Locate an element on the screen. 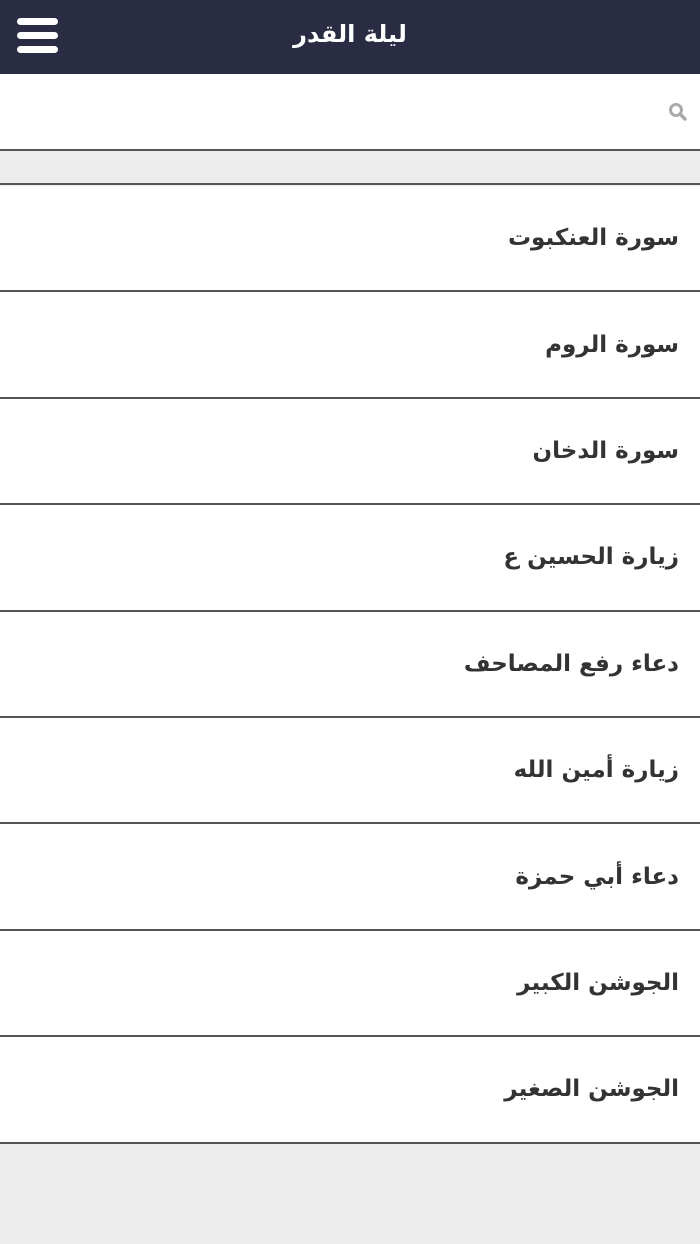  list-item: سورة الدخان is located at coordinates (350, 452).